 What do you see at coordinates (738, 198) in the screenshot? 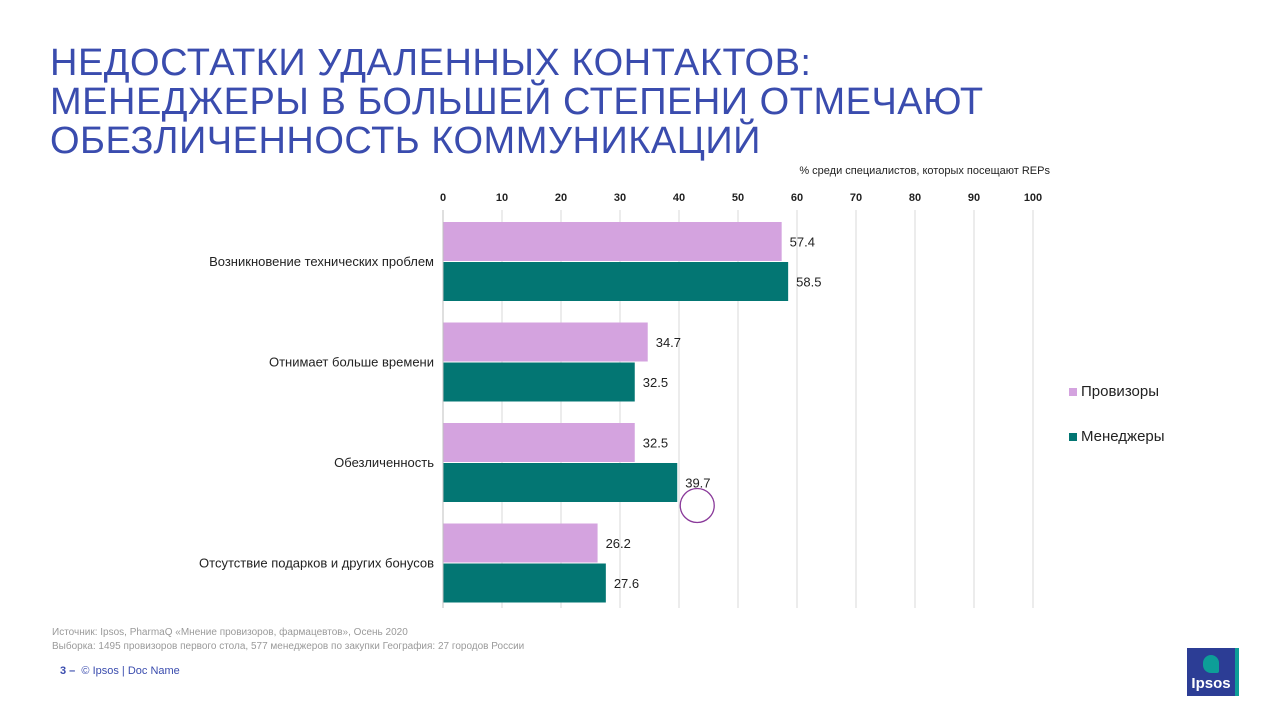
I see `x-tick-label-50: 50` at bounding box center [738, 198].